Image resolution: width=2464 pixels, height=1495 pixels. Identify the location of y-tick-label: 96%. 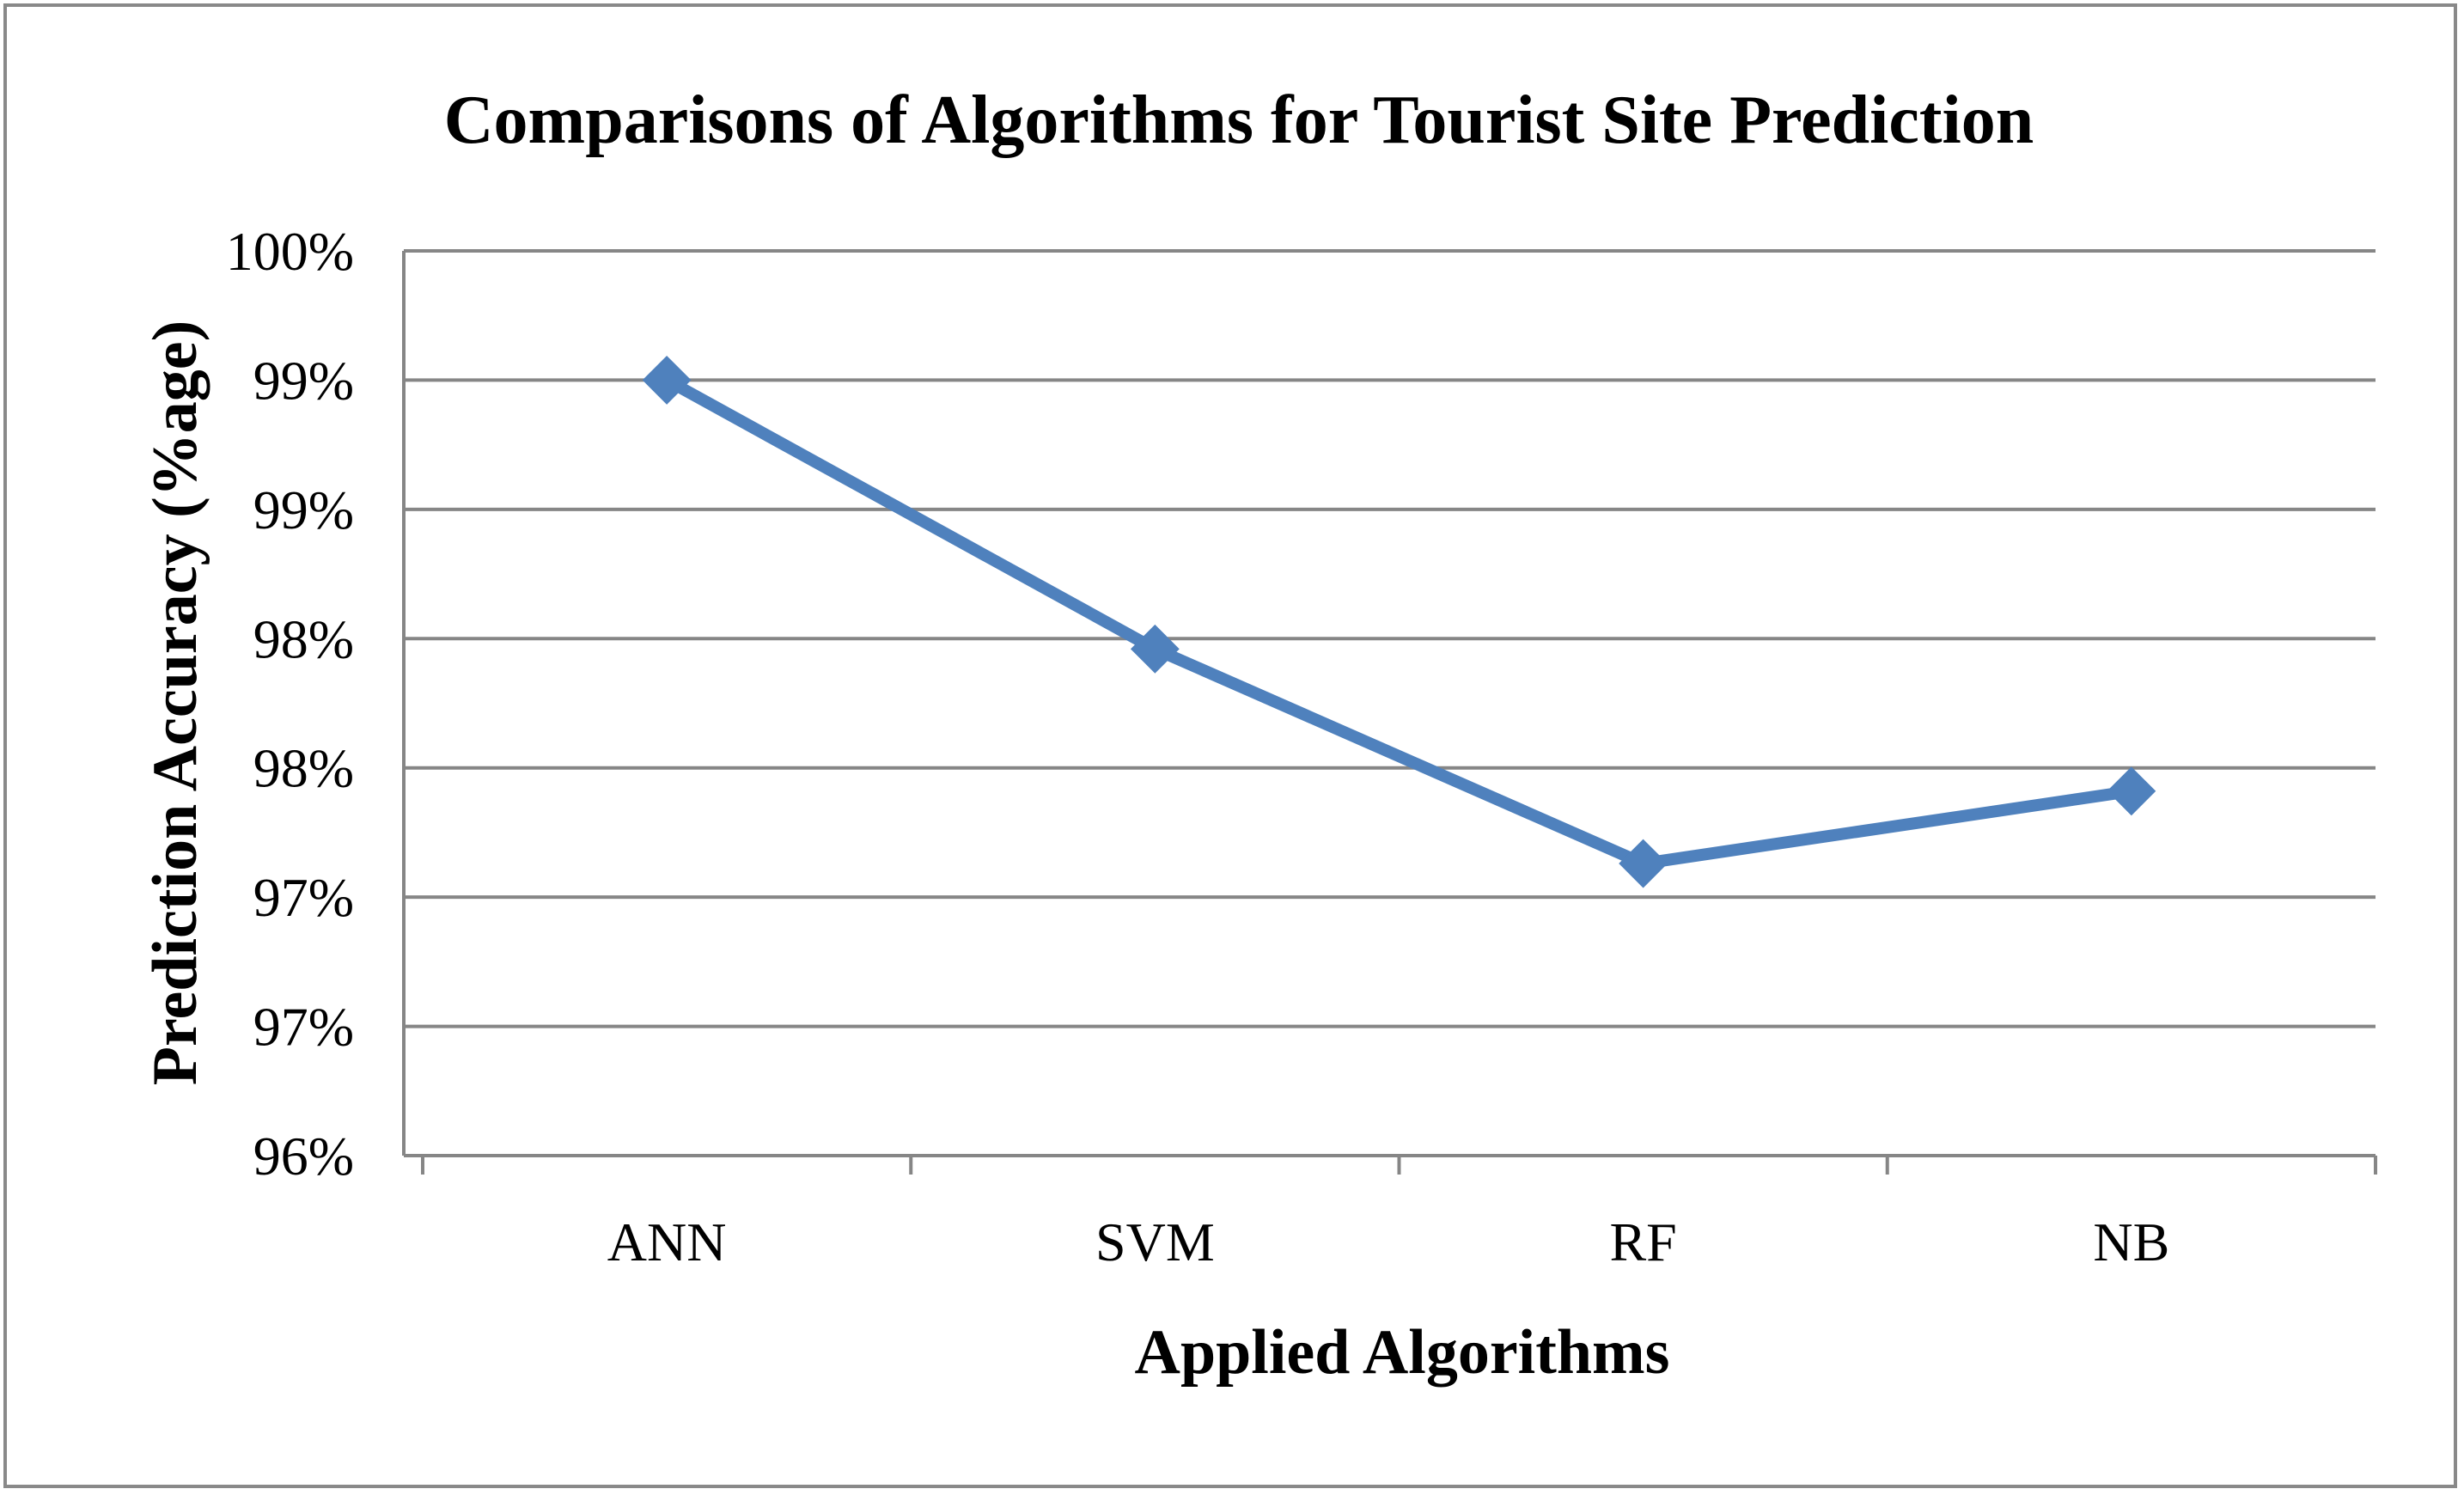
(303, 1156).